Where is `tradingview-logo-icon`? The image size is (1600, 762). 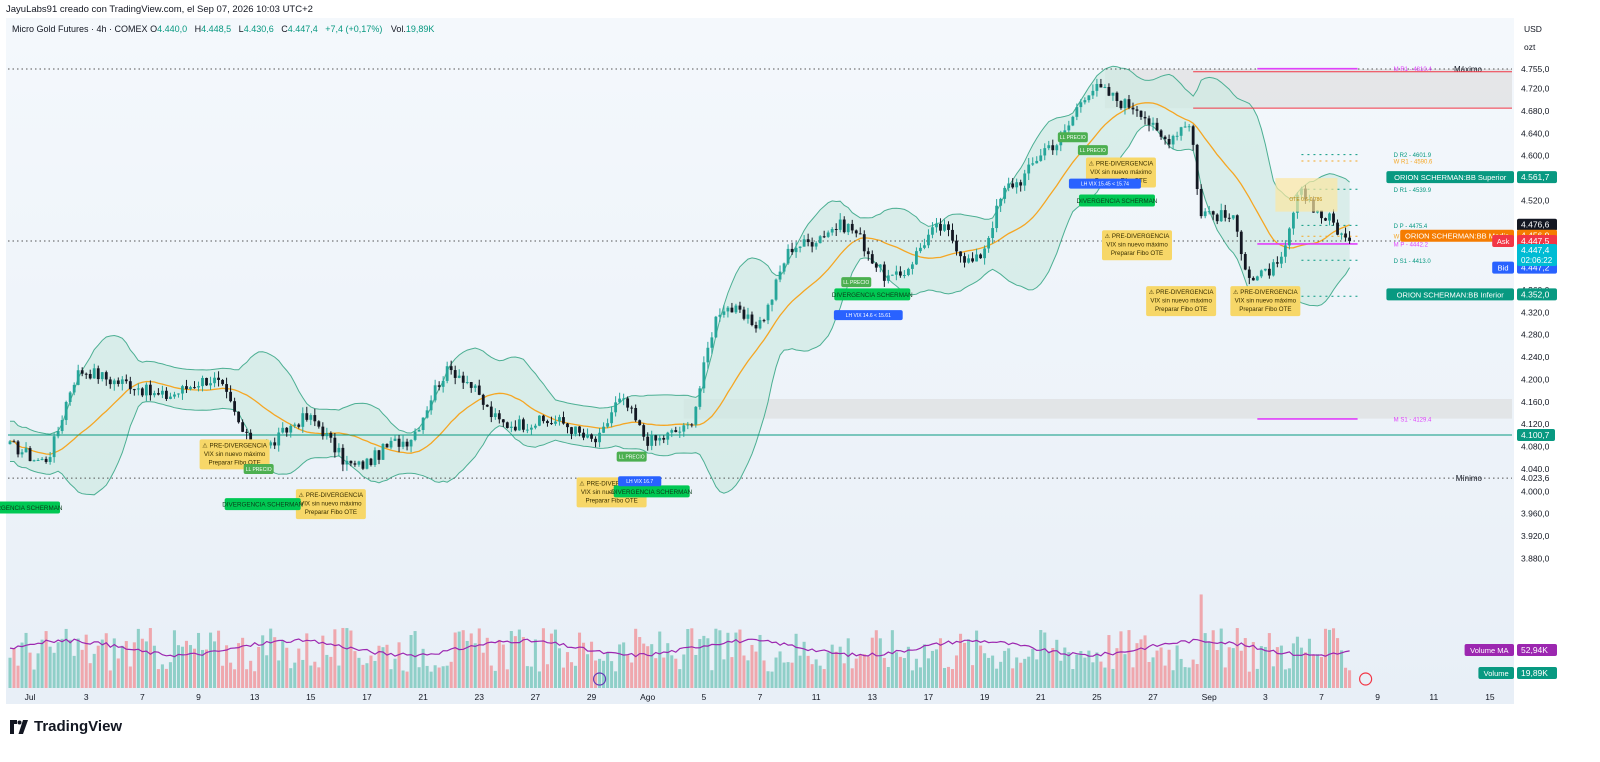
tradingview-logo-icon is located at coordinates (19, 726).